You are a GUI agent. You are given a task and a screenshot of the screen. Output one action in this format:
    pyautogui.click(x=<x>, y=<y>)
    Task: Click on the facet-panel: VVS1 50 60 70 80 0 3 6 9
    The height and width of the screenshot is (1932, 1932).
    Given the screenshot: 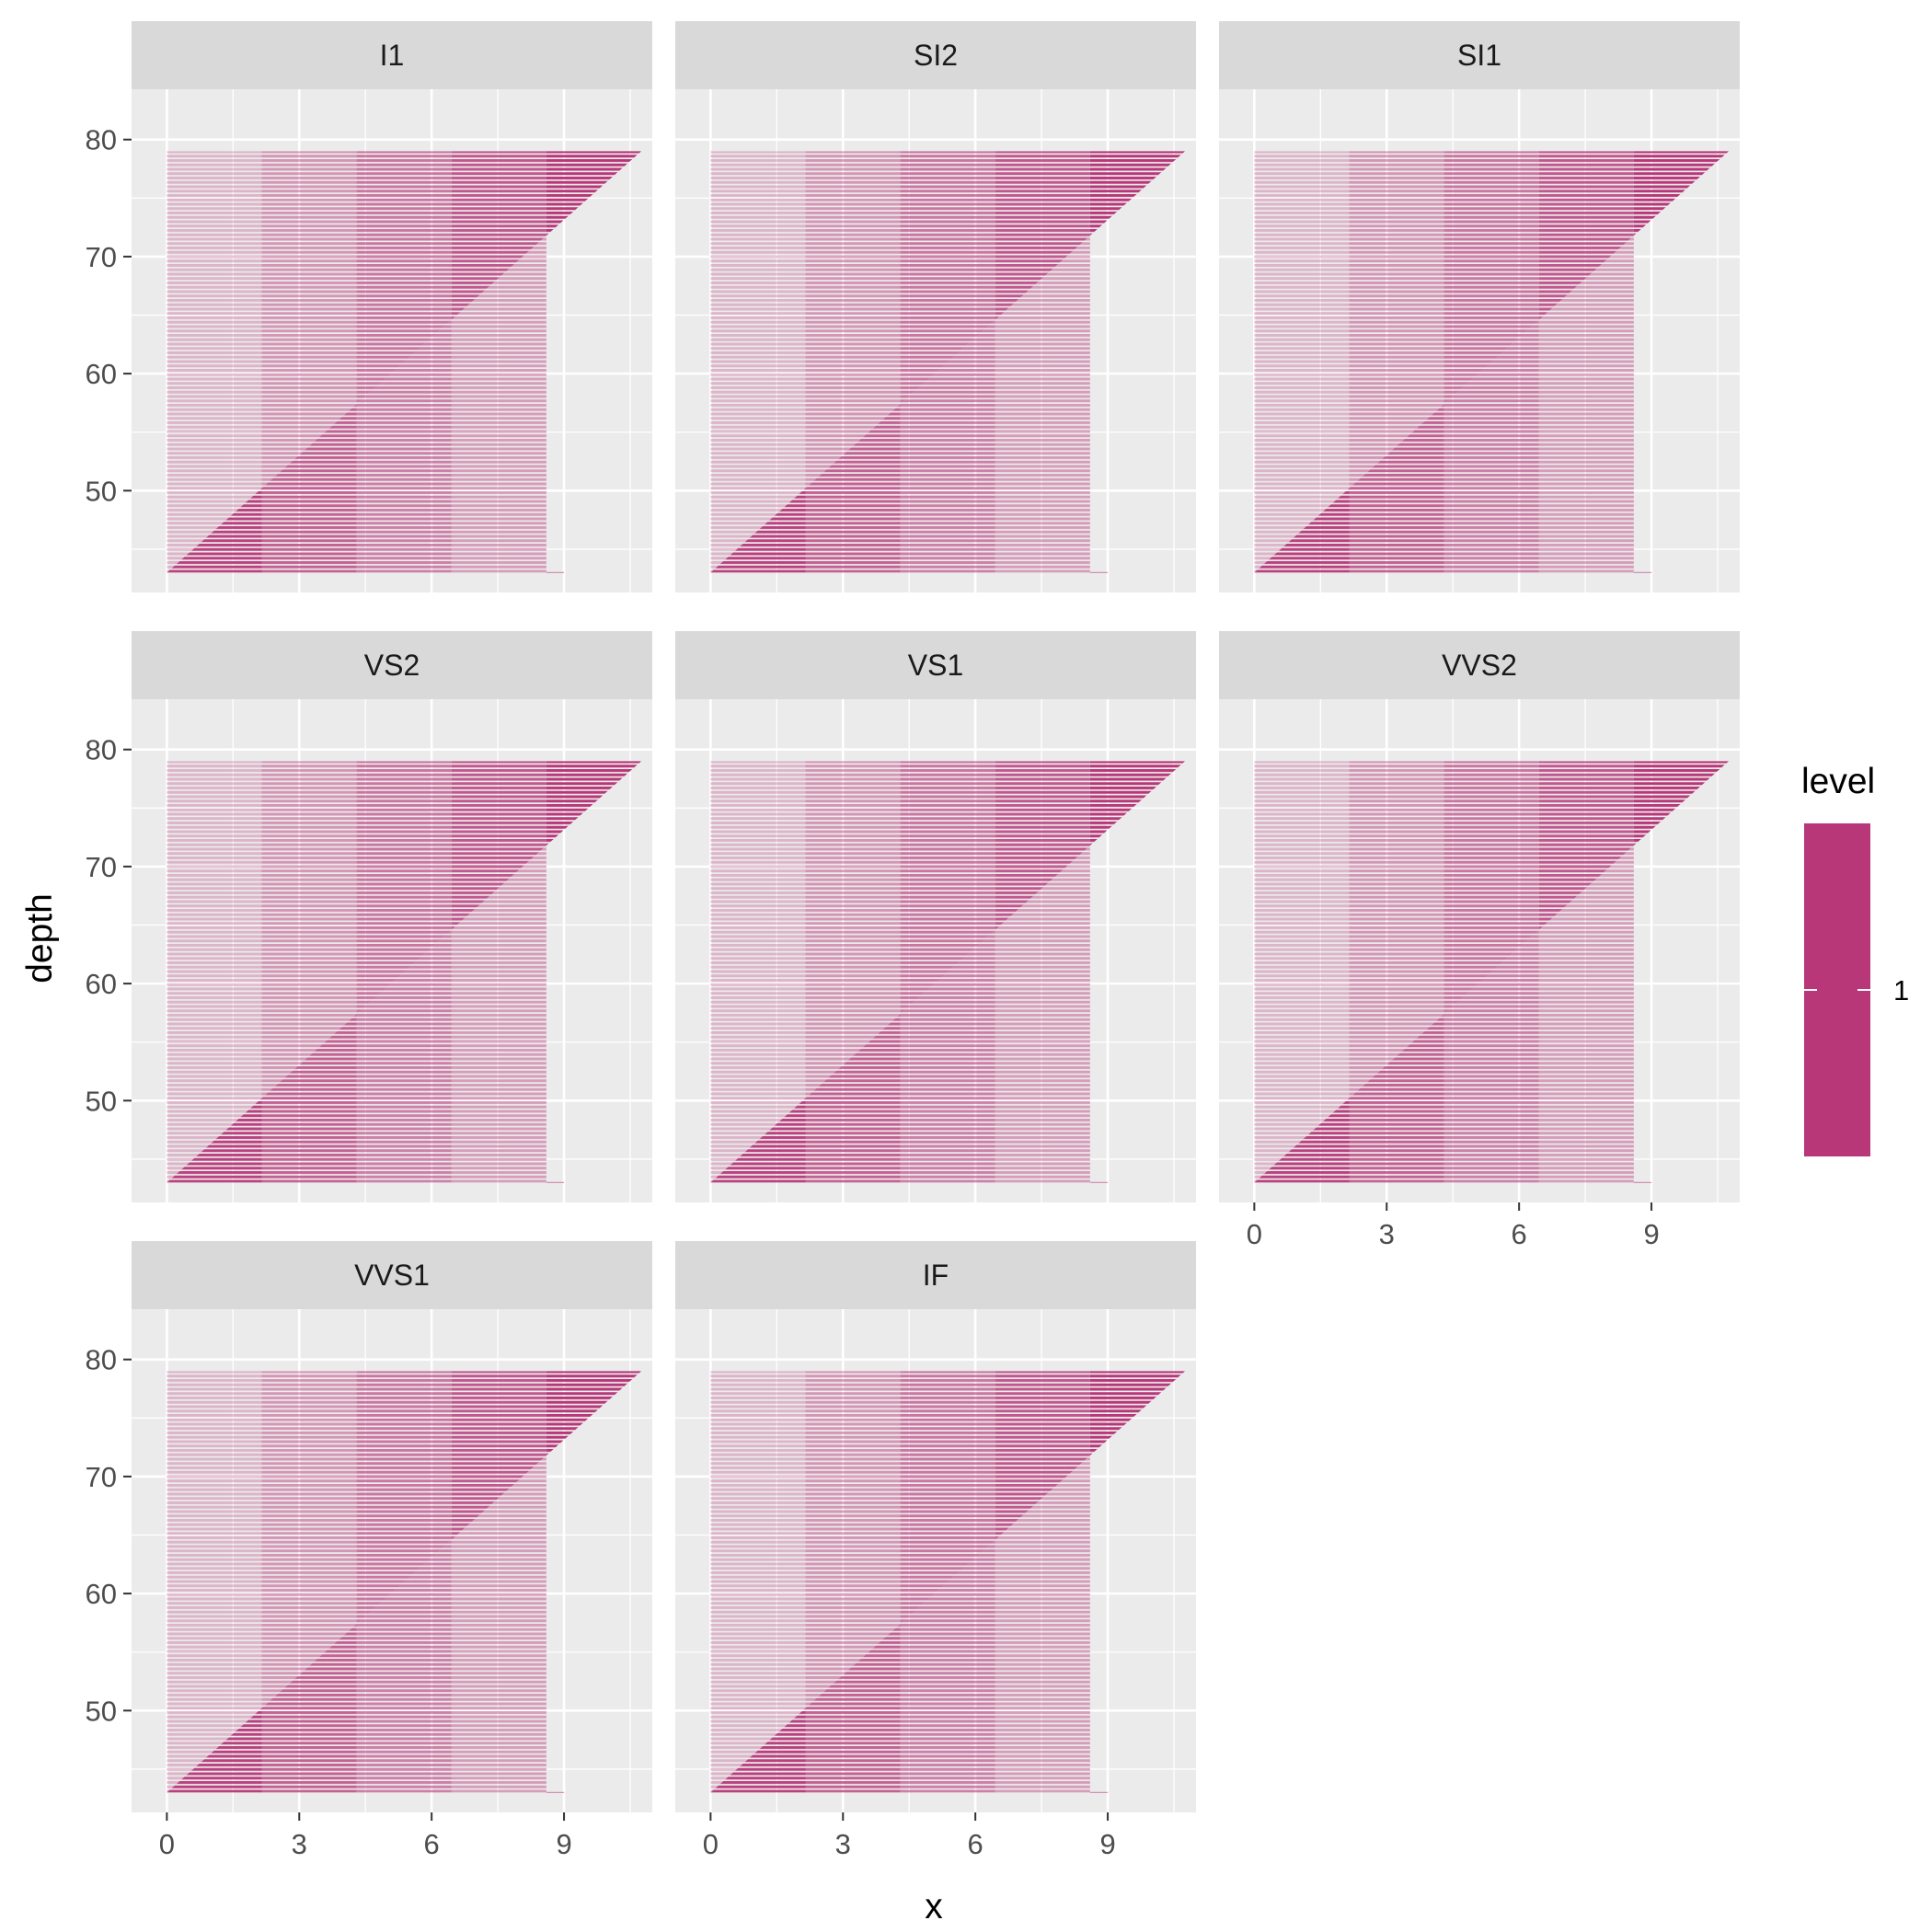 What is the action you would take?
    pyautogui.click(x=369, y=1550)
    